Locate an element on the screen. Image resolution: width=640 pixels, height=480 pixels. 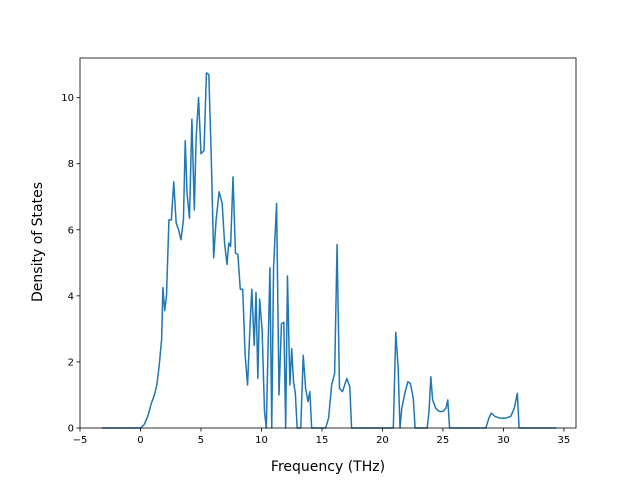
x-tick-label: 30 is located at coordinates (503, 440).